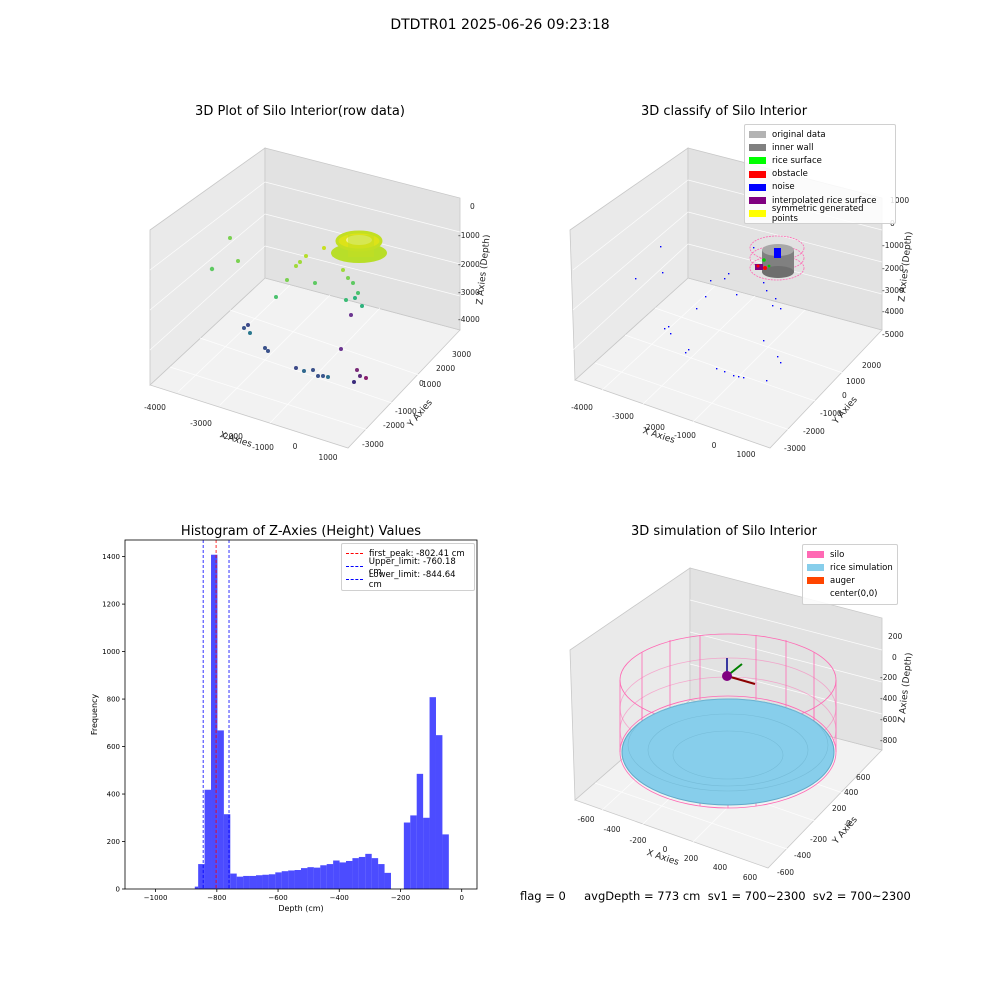 The image size is (1000, 1000). What do you see at coordinates (745, 454) in the screenshot?
I see `classify-x-tick: 1000` at bounding box center [745, 454].